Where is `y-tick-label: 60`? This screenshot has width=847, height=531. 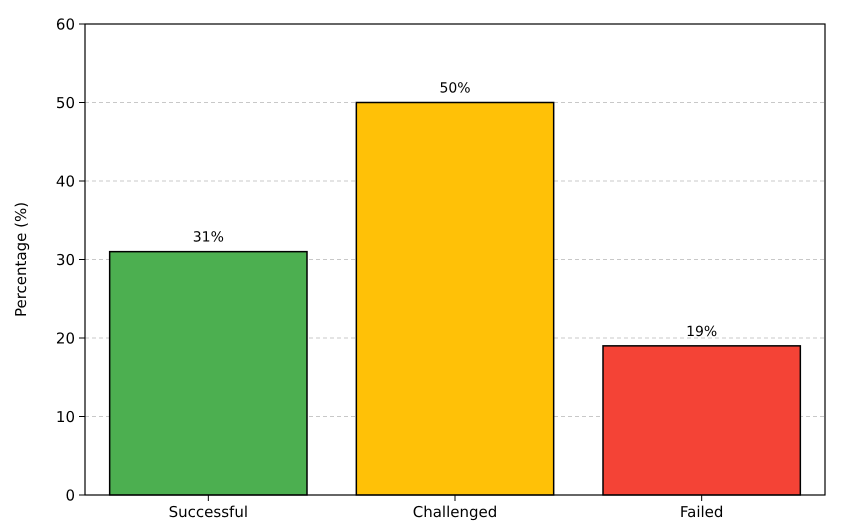
y-tick-label: 60 is located at coordinates (65, 24).